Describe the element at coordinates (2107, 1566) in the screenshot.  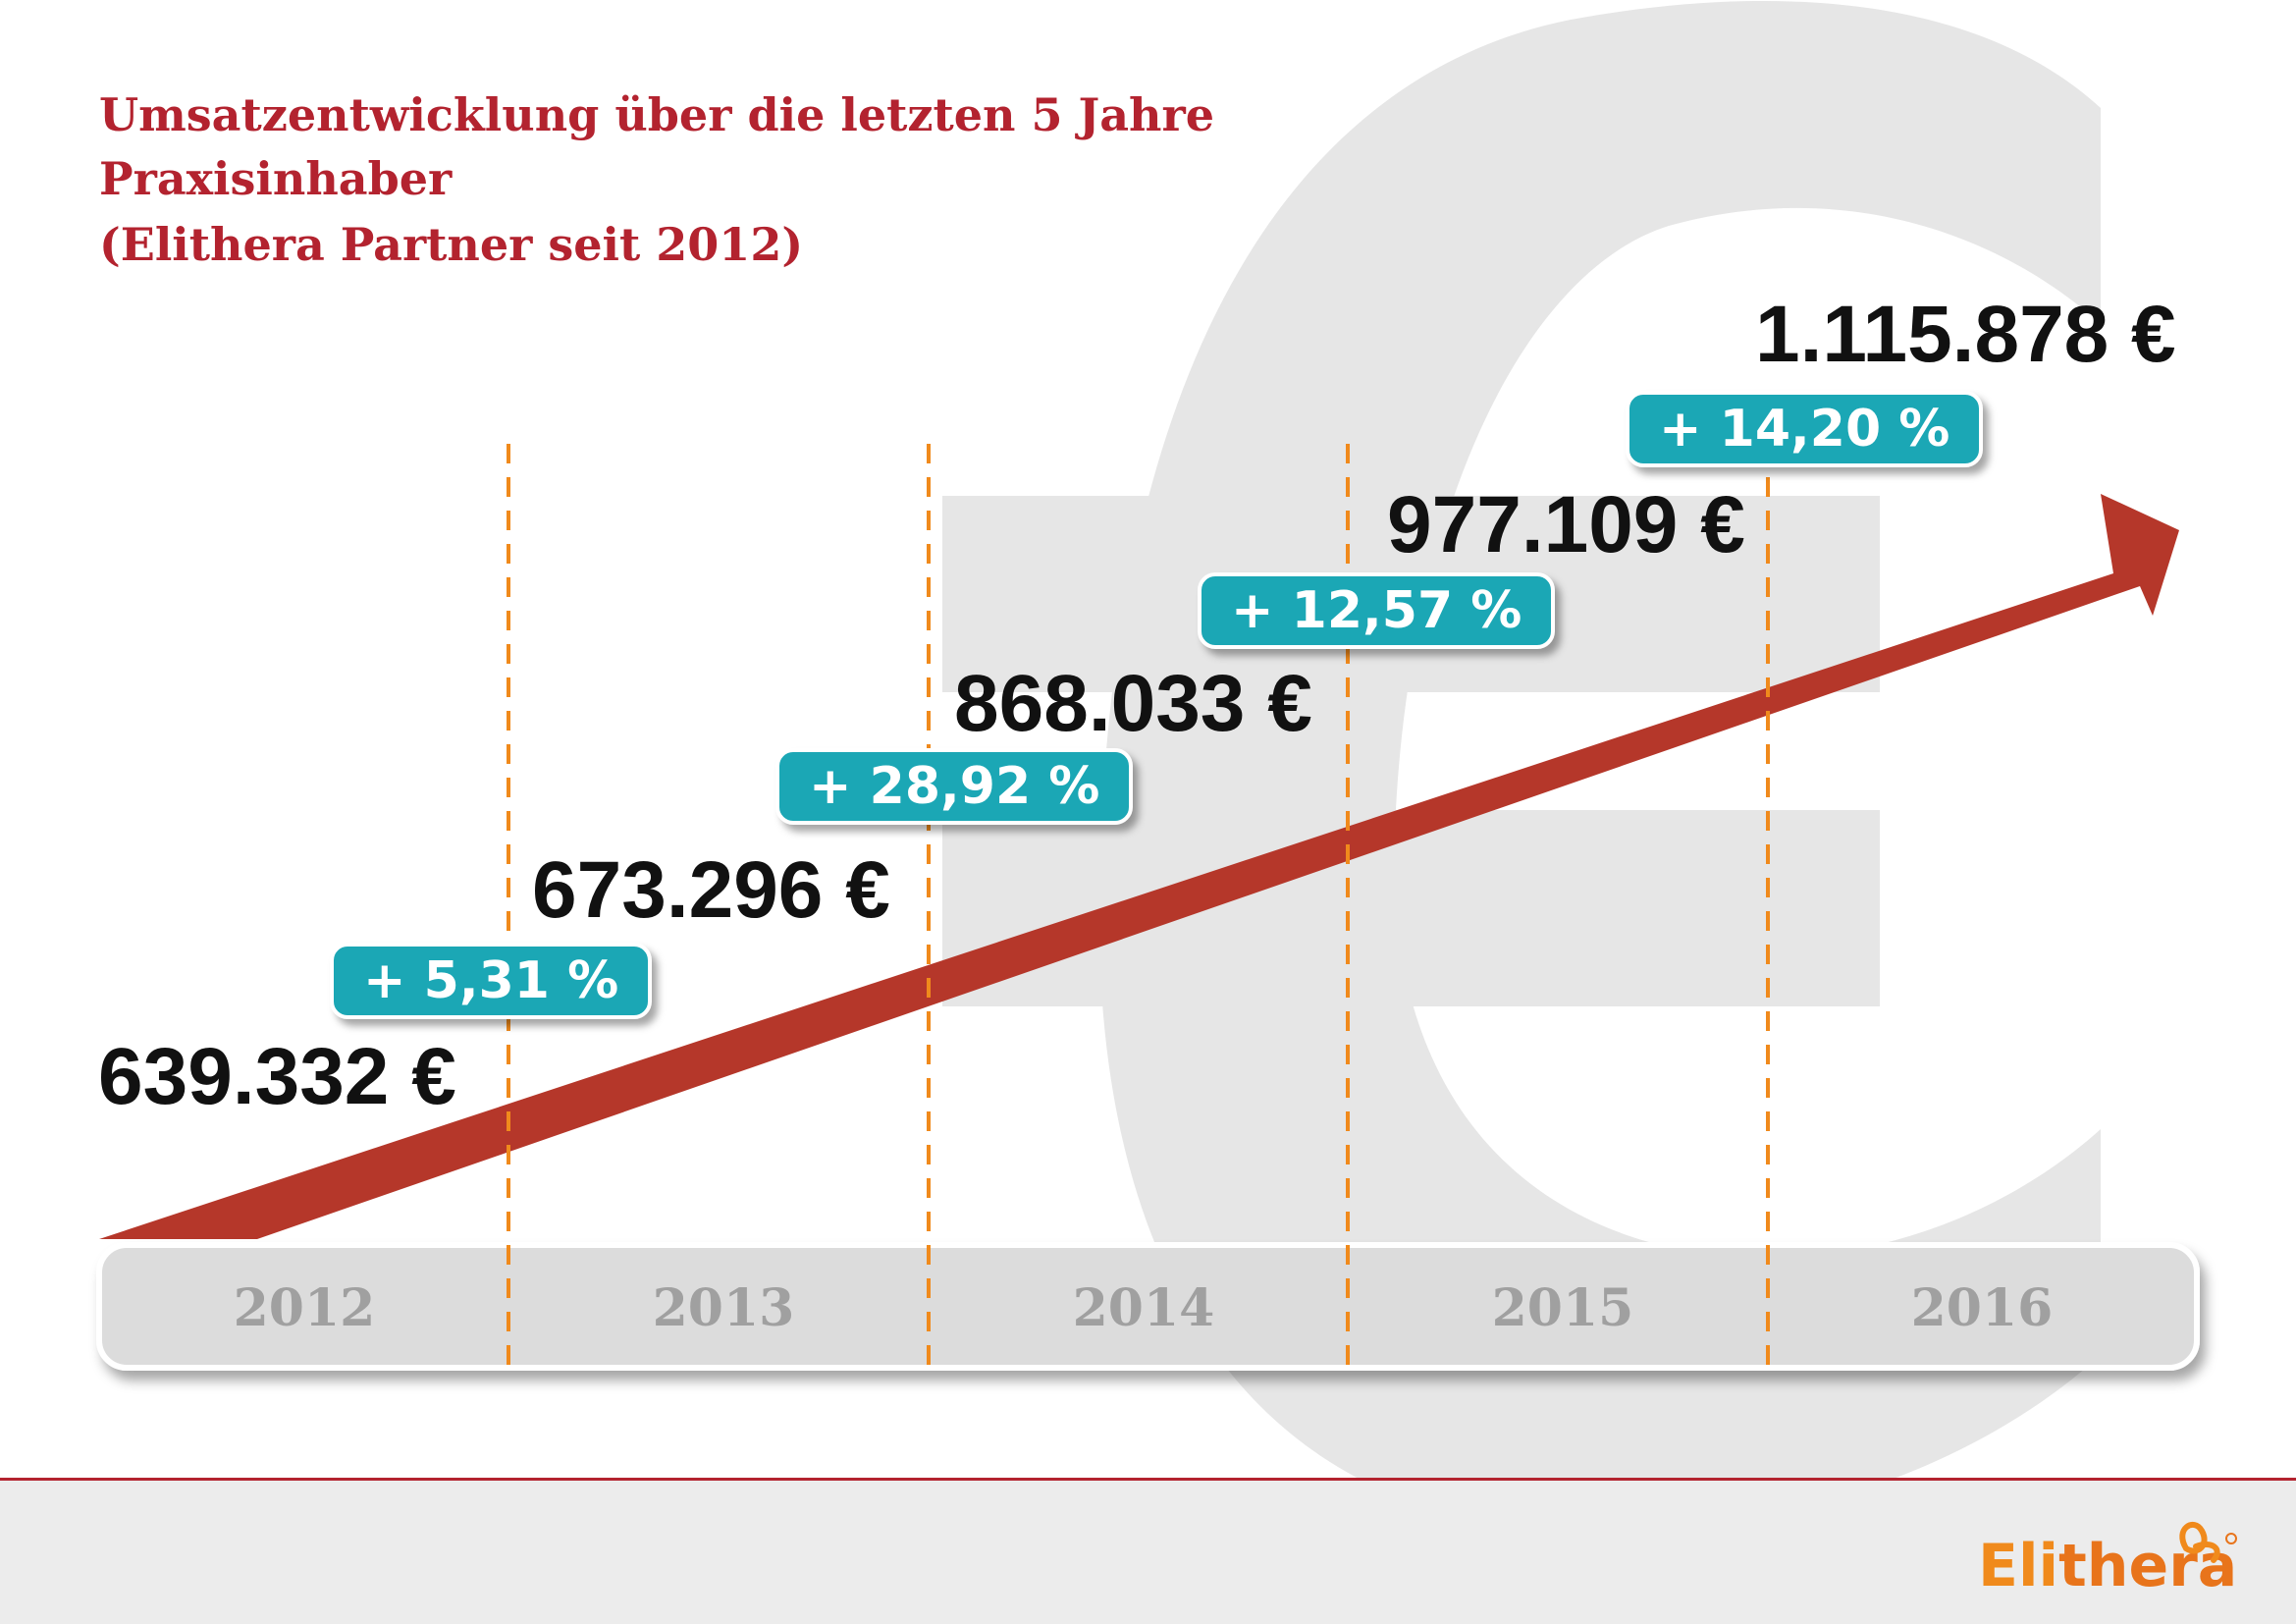
I see `svg-text: Elithera` at that location.